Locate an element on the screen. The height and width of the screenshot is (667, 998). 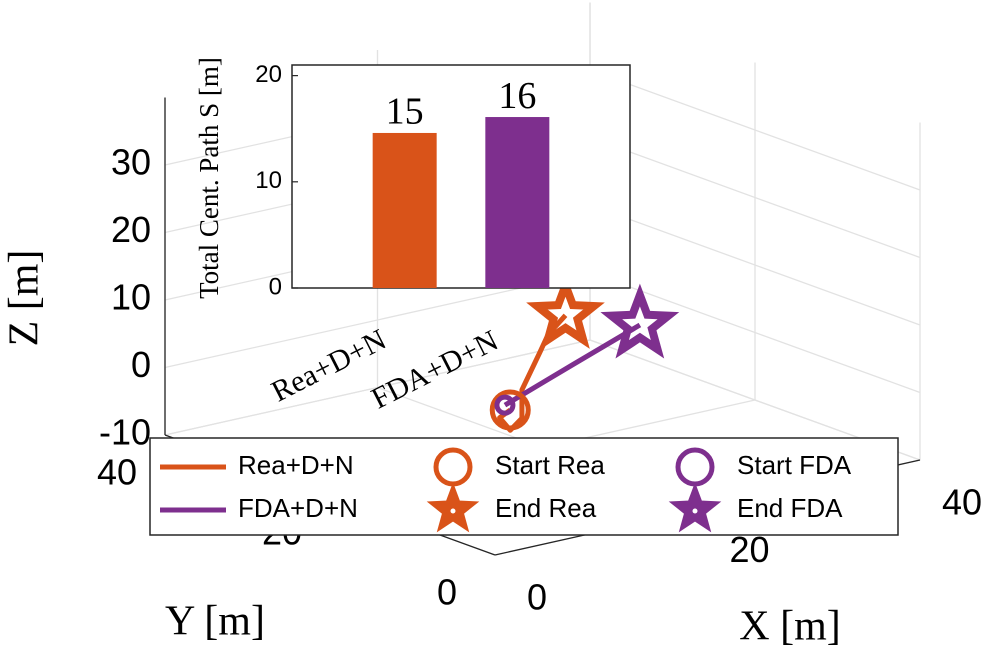
y-tick-label: 40 is located at coordinates (117, 472).